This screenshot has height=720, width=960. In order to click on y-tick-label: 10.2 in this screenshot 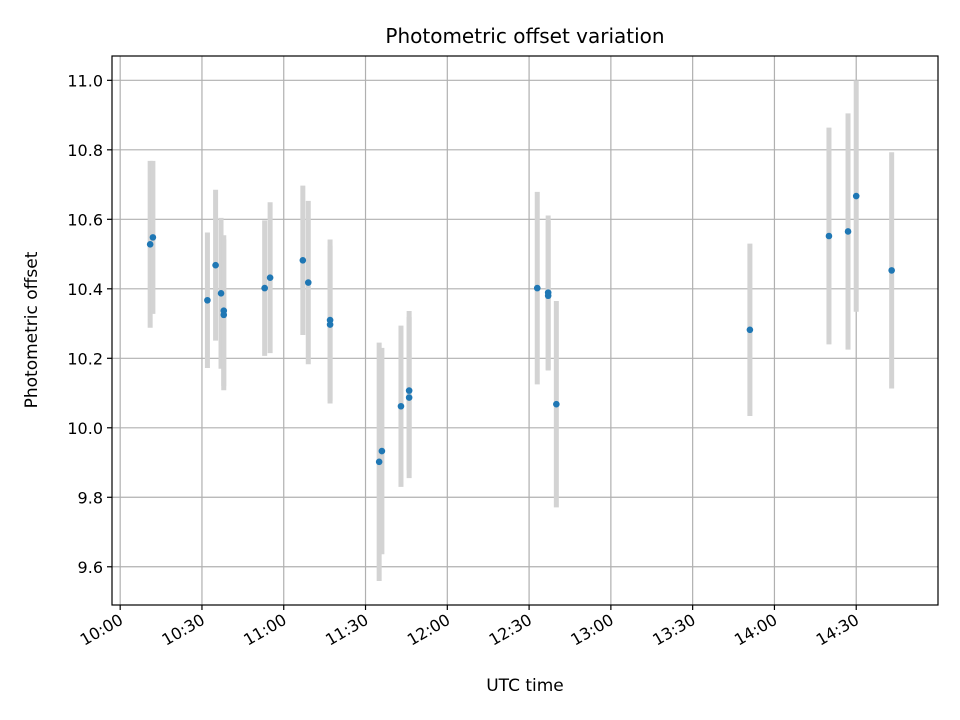, I will do `click(85, 358)`.